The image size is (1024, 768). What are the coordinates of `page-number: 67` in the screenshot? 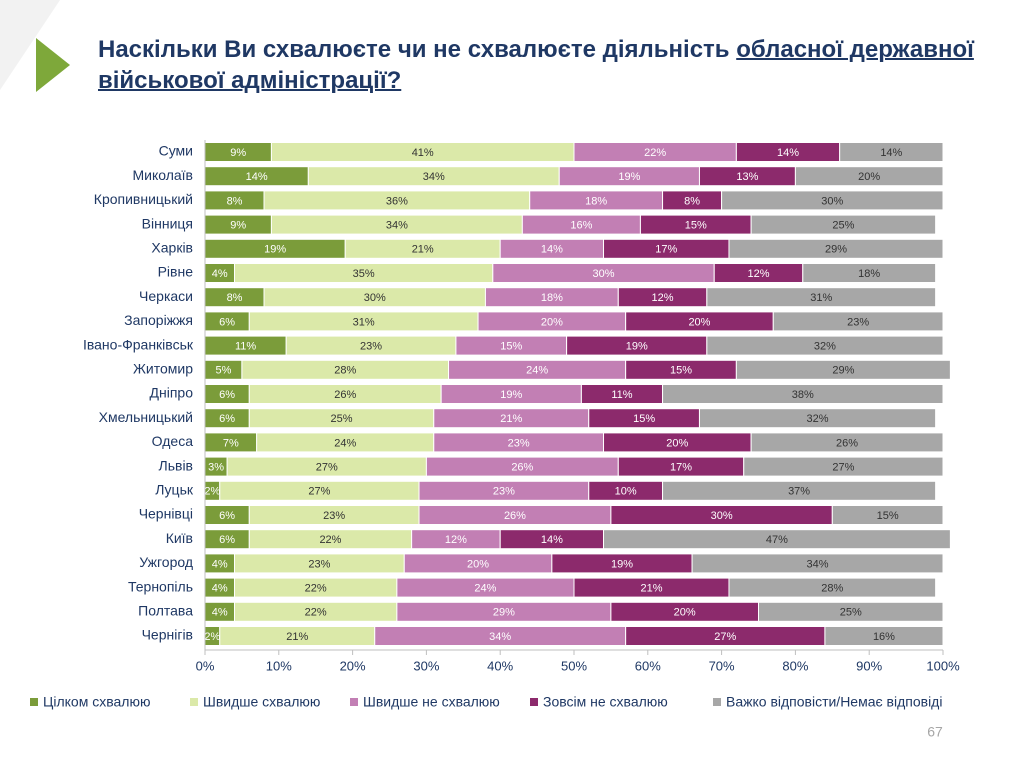 It's located at (935, 732).